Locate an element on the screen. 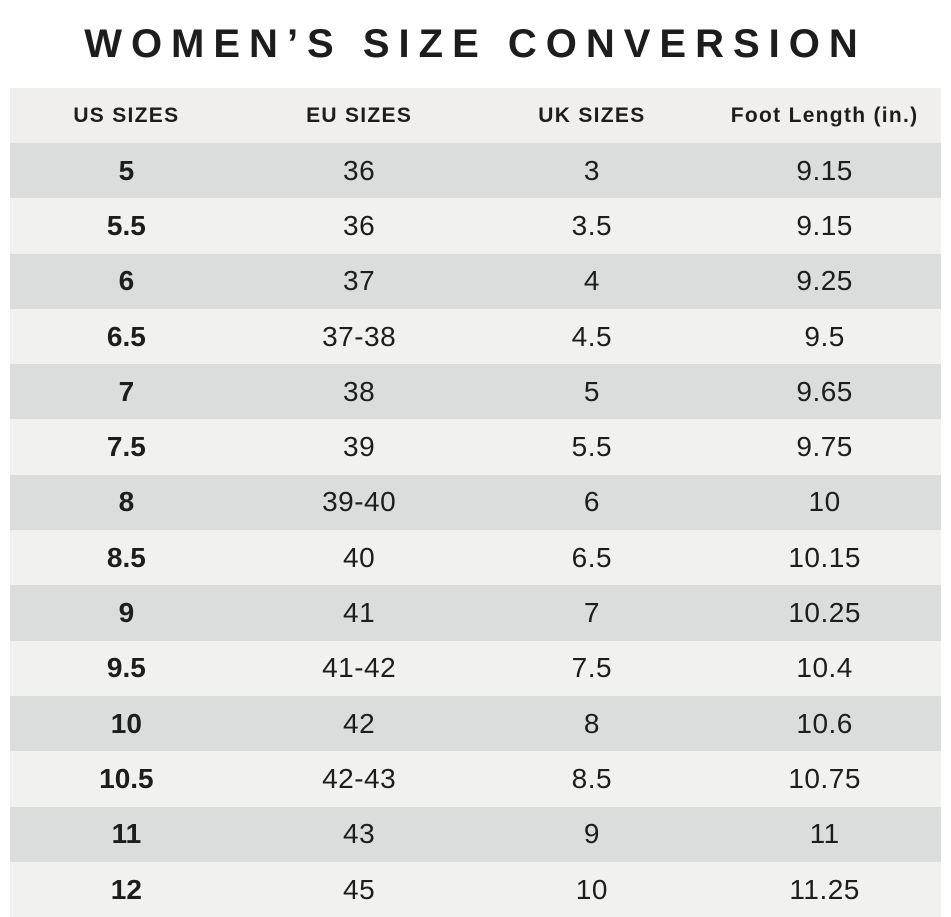 The image size is (951, 917). size-cell: 6 is located at coordinates (591, 502).